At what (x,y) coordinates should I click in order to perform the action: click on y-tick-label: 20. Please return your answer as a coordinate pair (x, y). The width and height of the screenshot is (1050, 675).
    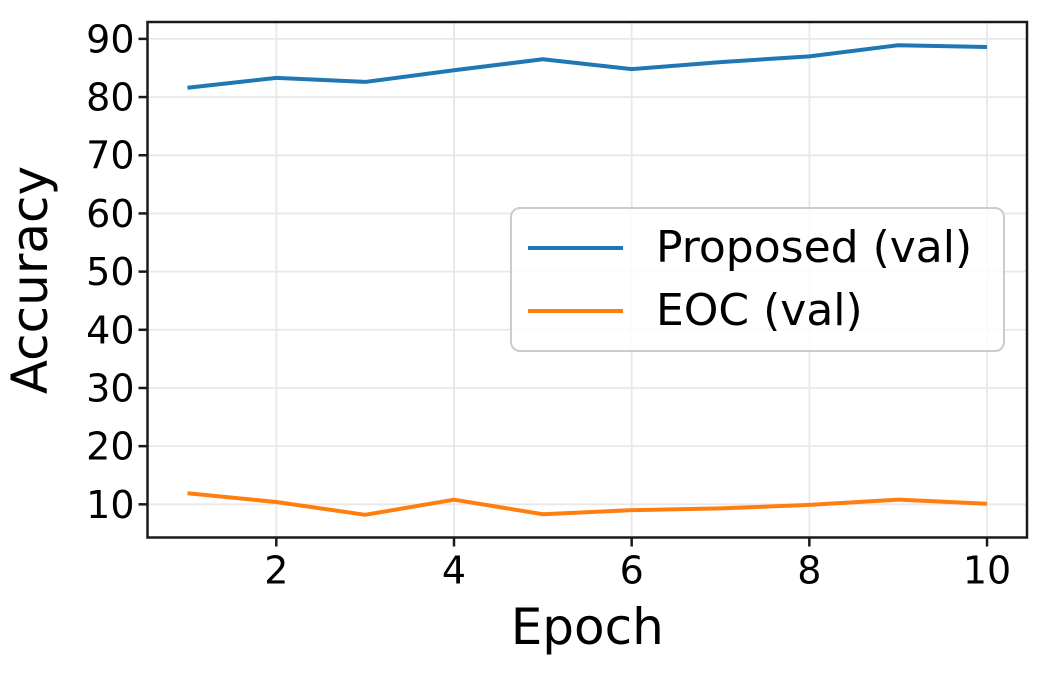
    Looking at the image, I should click on (110, 447).